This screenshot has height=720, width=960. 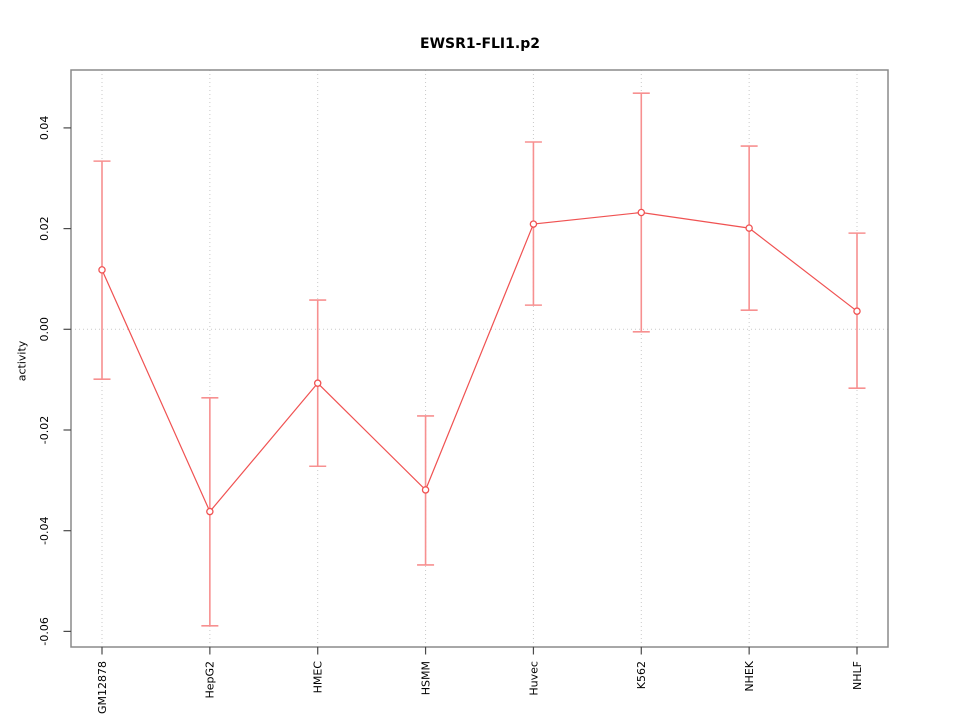 What do you see at coordinates (44, 631) in the screenshot?
I see `y-tick-label: -0.06` at bounding box center [44, 631].